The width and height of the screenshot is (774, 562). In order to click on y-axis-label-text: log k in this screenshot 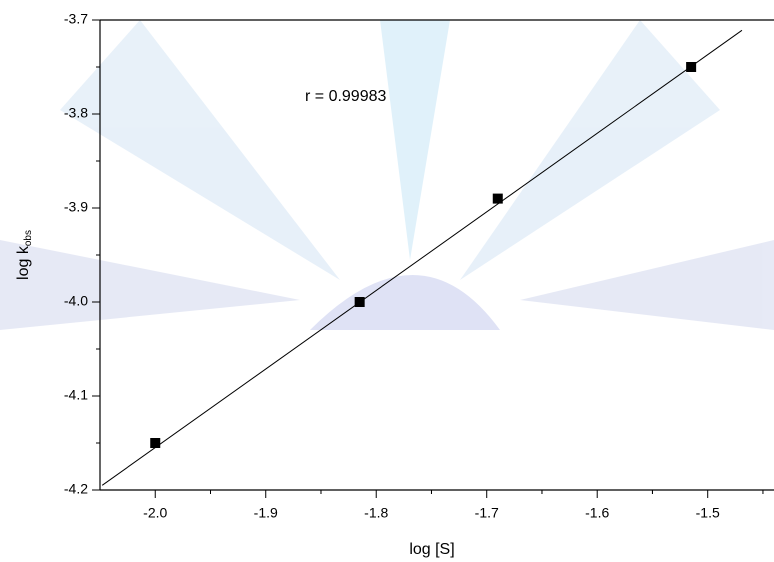, I will do `click(23, 262)`.